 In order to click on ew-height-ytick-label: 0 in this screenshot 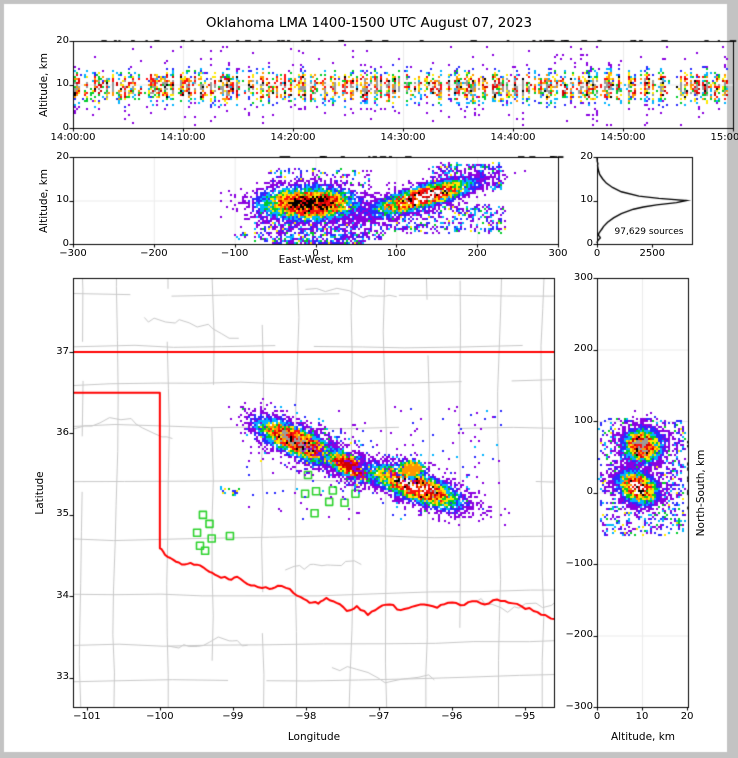, I will do `click(65, 243)`.